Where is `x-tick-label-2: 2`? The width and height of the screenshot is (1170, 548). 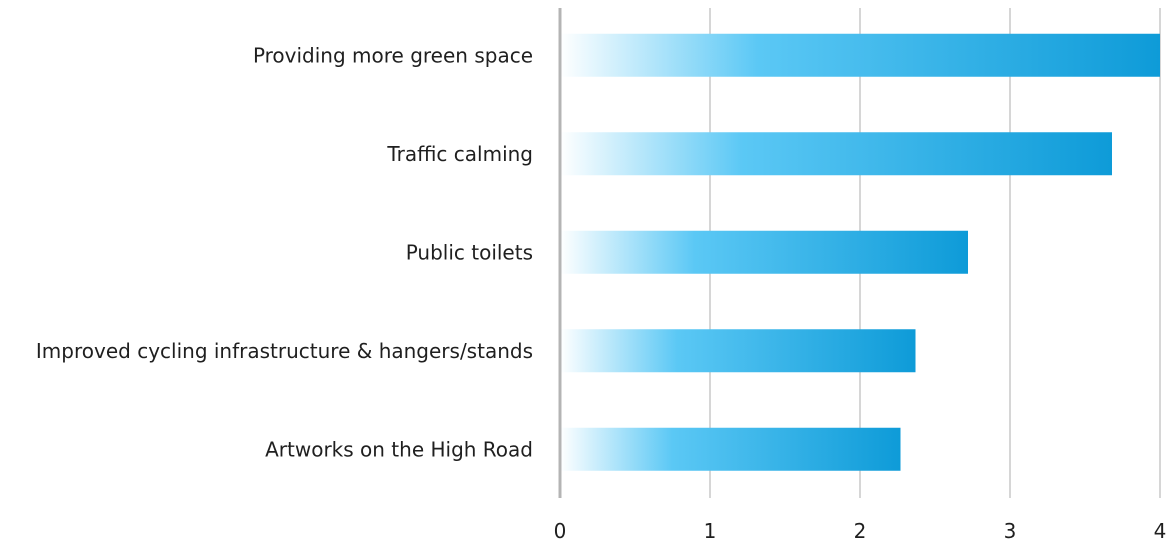
x-tick-label-2: 2 is located at coordinates (860, 531).